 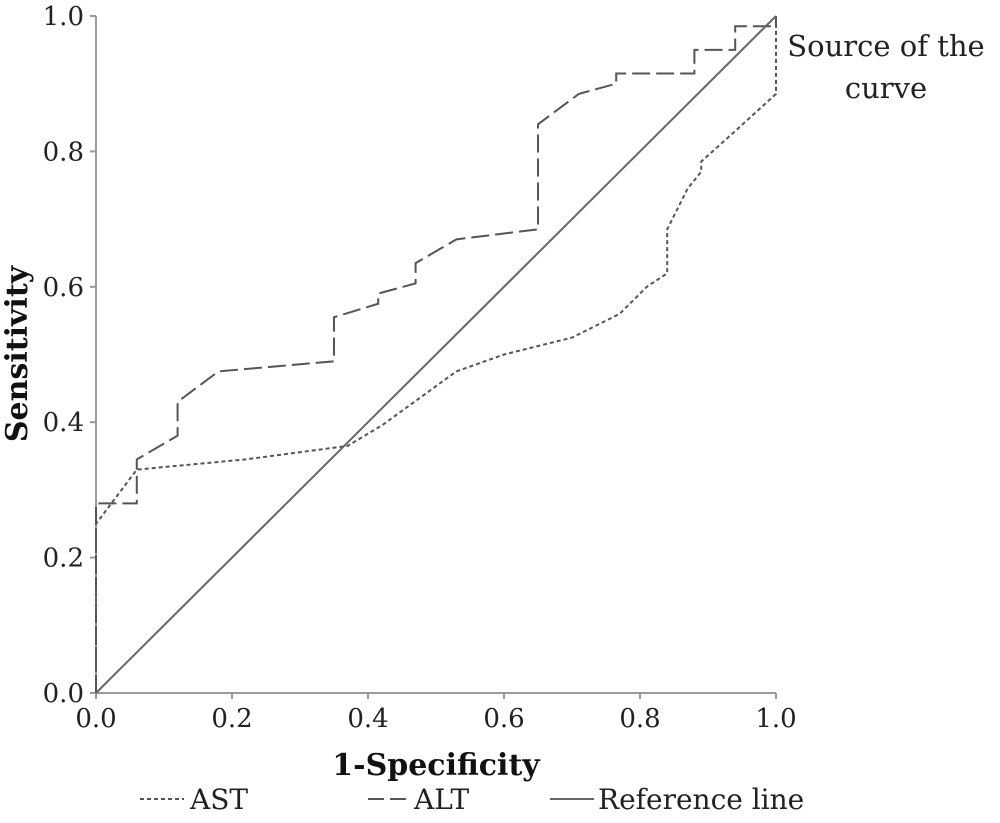 What do you see at coordinates (639, 719) in the screenshot?
I see `x-tick-label: 0.8` at bounding box center [639, 719].